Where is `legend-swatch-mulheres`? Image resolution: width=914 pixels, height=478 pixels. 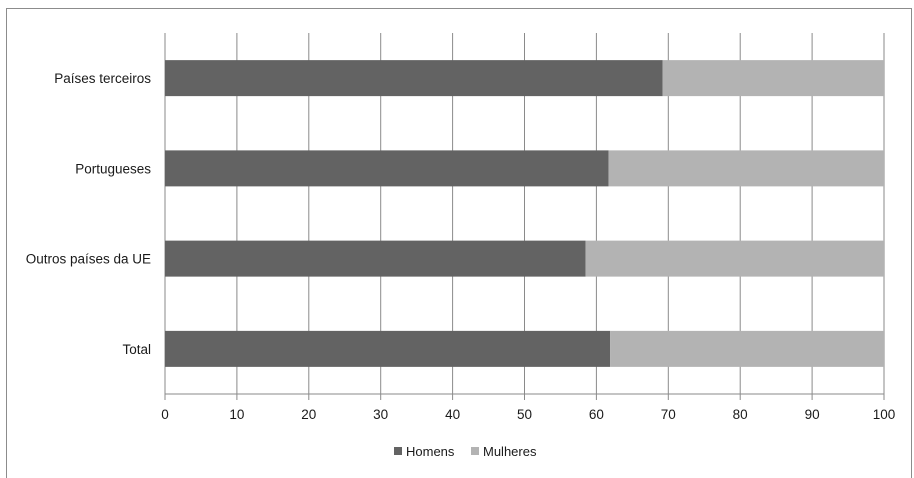
legend-swatch-mulheres is located at coordinates (475, 451).